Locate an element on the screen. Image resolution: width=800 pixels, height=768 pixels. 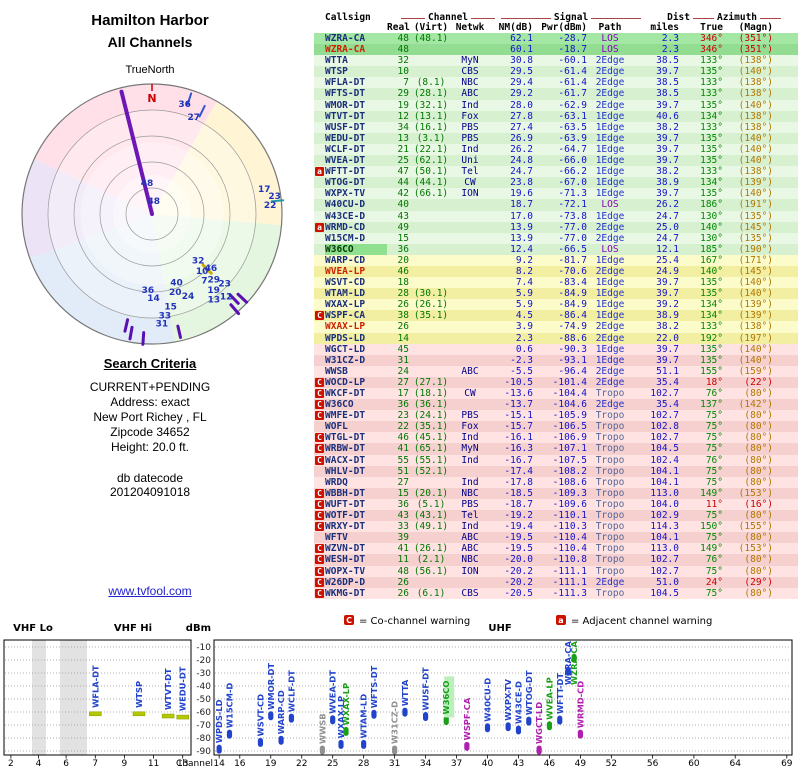
network-cell: CW is located at coordinates (470, 183).